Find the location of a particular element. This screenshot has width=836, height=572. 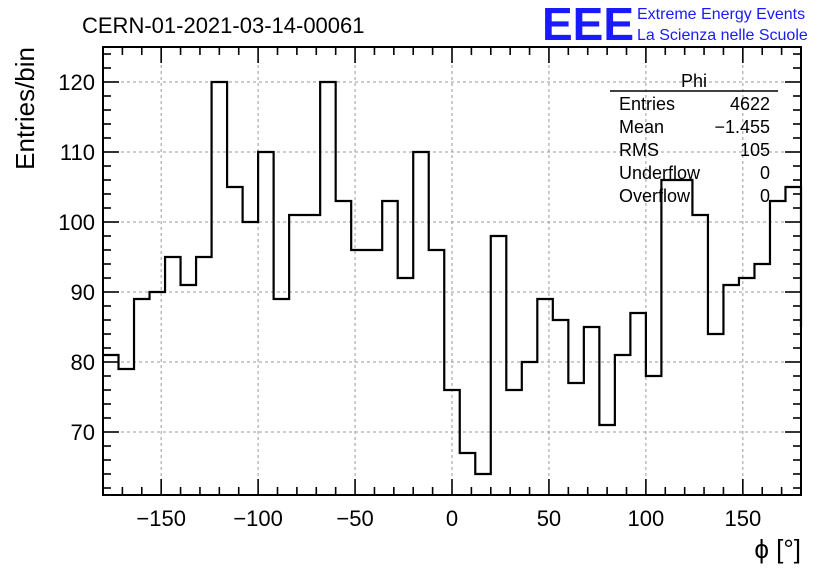

y-tick-label: 90 is located at coordinates (83, 292).